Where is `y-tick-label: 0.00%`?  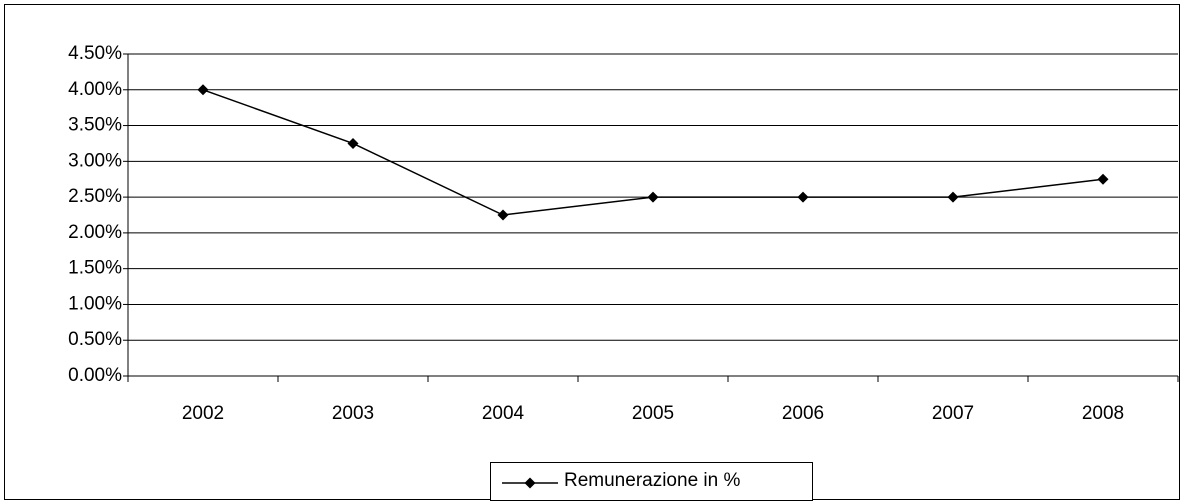 y-tick-label: 0.00% is located at coordinates (95, 375).